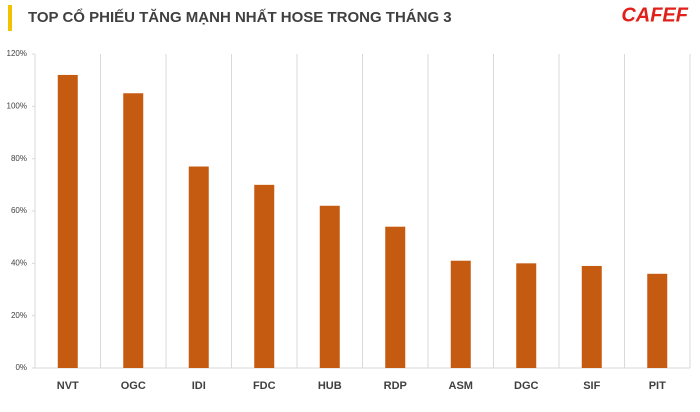 The width and height of the screenshot is (700, 412). What do you see at coordinates (526, 386) in the screenshot?
I see `x-tick-label: DGC` at bounding box center [526, 386].